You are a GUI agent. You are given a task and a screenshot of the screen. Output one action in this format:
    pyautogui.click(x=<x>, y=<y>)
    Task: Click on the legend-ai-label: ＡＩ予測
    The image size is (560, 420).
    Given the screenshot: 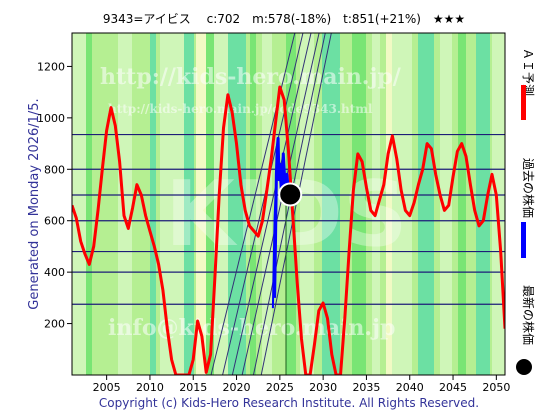 What is the action you would take?
    pyautogui.click(x=528, y=72)
    